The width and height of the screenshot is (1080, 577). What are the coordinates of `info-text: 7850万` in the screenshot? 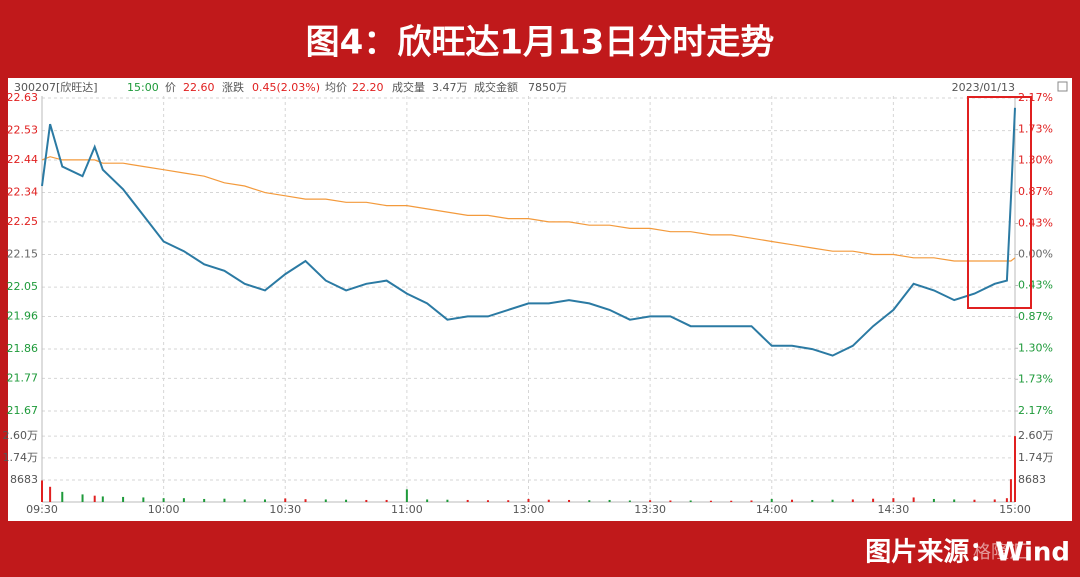 It's located at (547, 87).